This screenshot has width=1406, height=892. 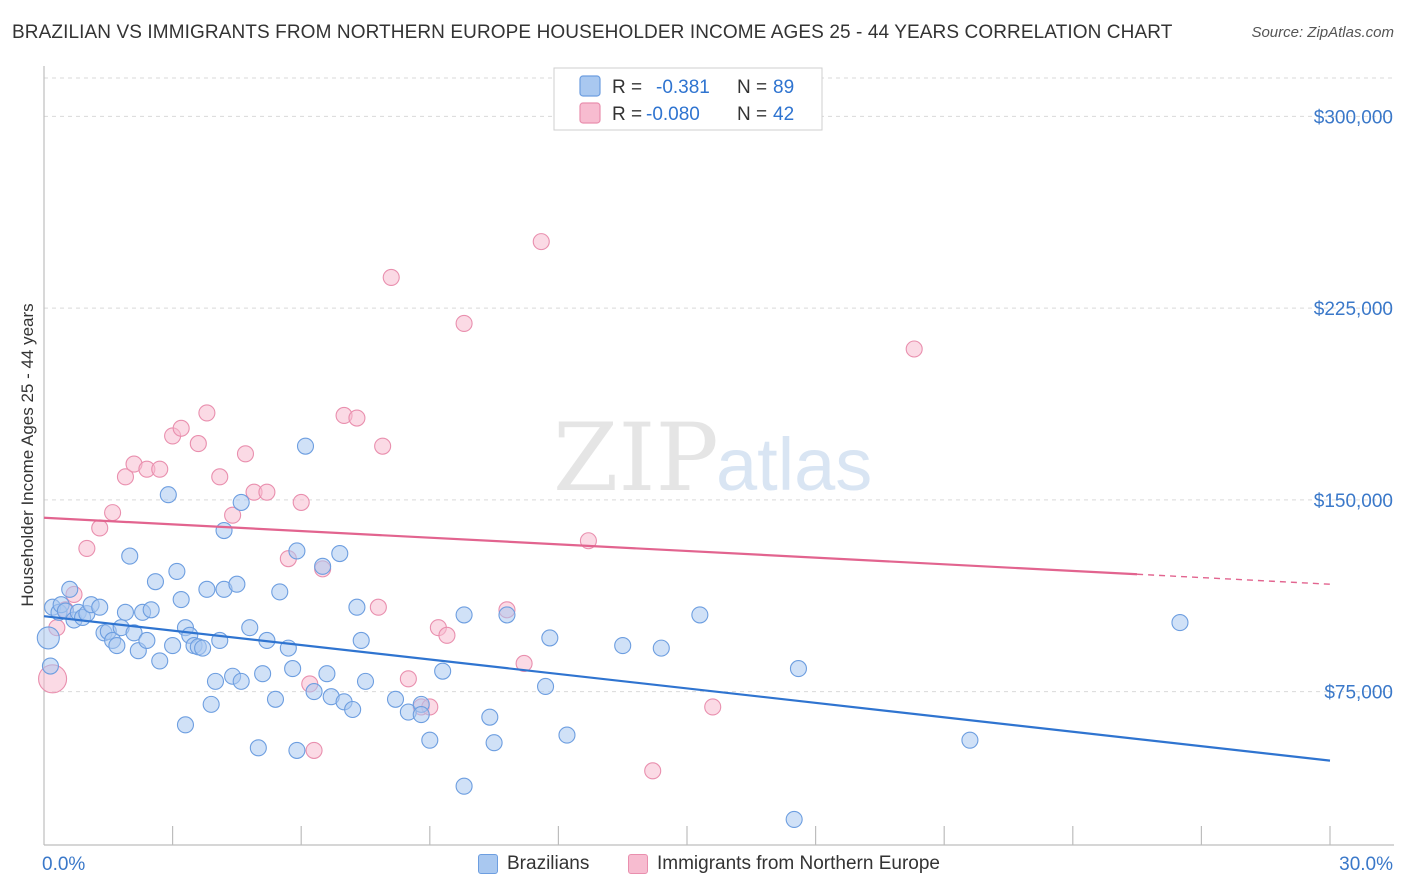 What do you see at coordinates (712, 458) in the screenshot?
I see `watermark: ZIP atlas` at bounding box center [712, 458].